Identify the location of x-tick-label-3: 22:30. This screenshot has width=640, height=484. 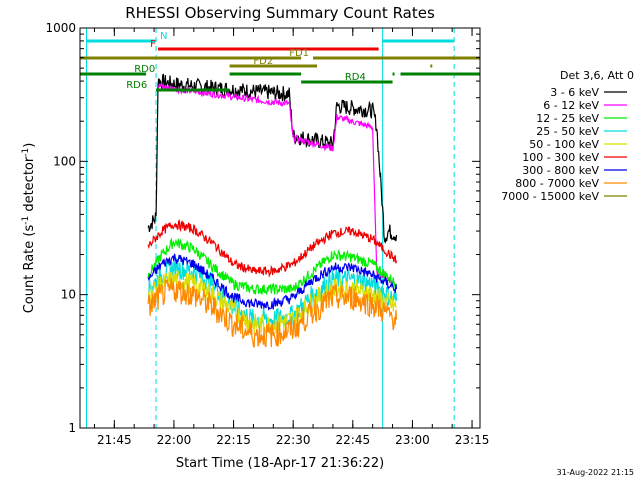
(293, 440).